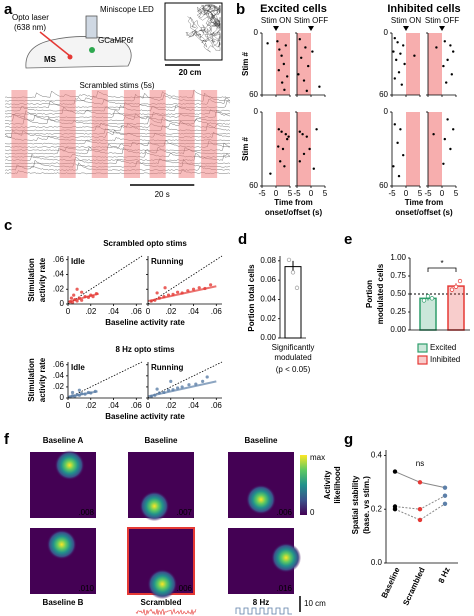  What do you see at coordinates (70, 57) in the screenshot?
I see `ms-site` at bounding box center [70, 57].